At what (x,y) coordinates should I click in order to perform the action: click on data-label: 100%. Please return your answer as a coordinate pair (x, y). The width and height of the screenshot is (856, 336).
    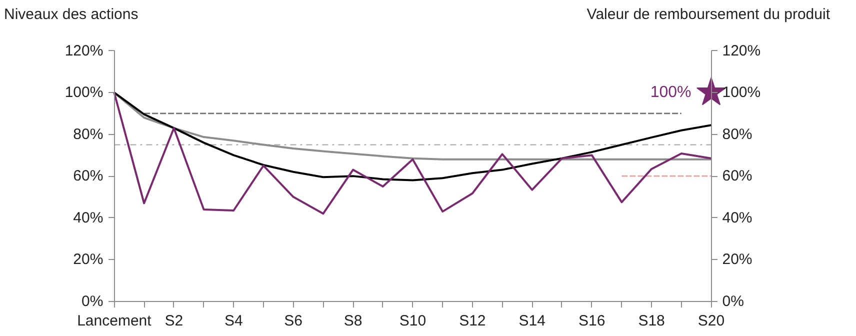
    Looking at the image, I should click on (671, 93).